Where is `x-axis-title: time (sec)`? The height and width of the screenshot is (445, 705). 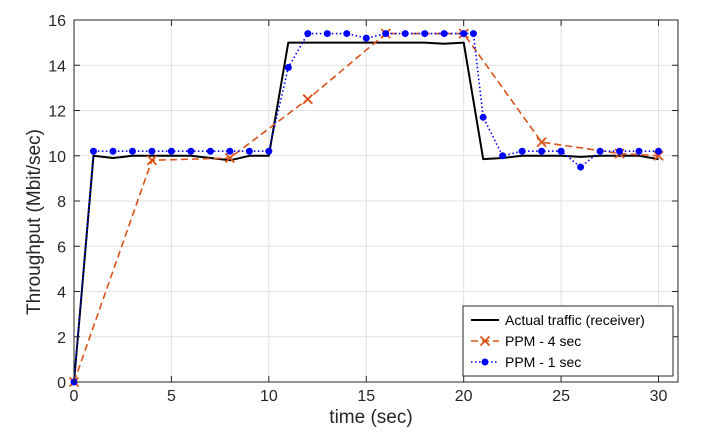 x-axis-title: time (sec) is located at coordinates (370, 417).